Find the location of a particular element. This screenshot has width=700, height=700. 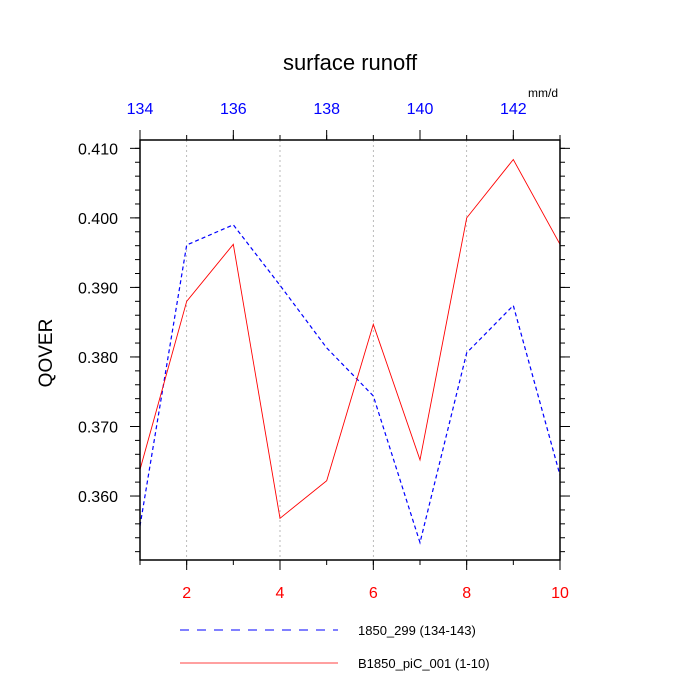

bottom-tick-label: 2 is located at coordinates (186, 593).